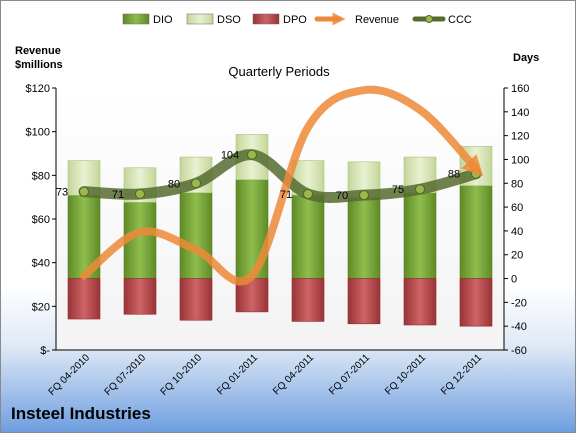 The image size is (576, 433). I want to click on left-axis-title-line2: $millions, so click(39, 65).